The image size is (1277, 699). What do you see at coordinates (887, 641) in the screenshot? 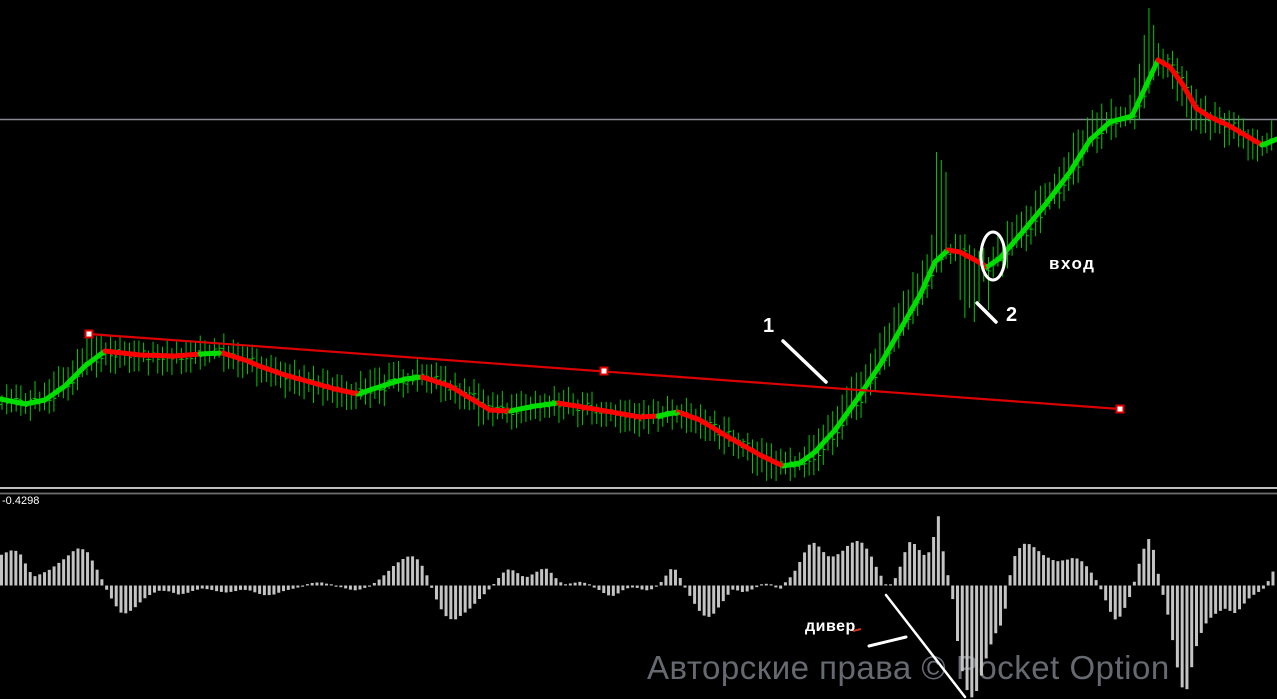
I see `divergence-dash-line` at bounding box center [887, 641].